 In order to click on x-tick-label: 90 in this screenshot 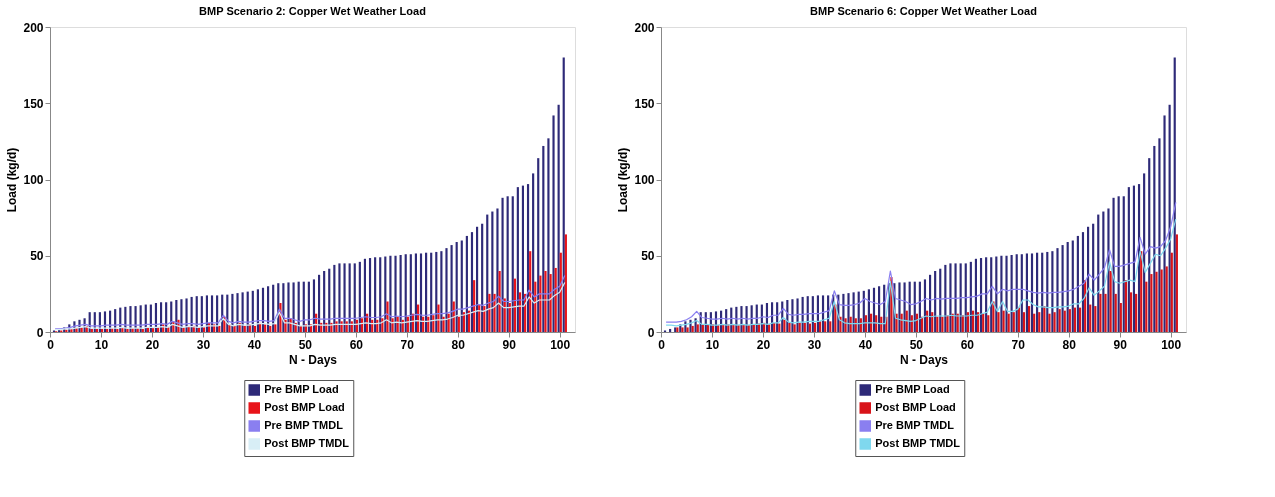, I will do `click(509, 344)`.